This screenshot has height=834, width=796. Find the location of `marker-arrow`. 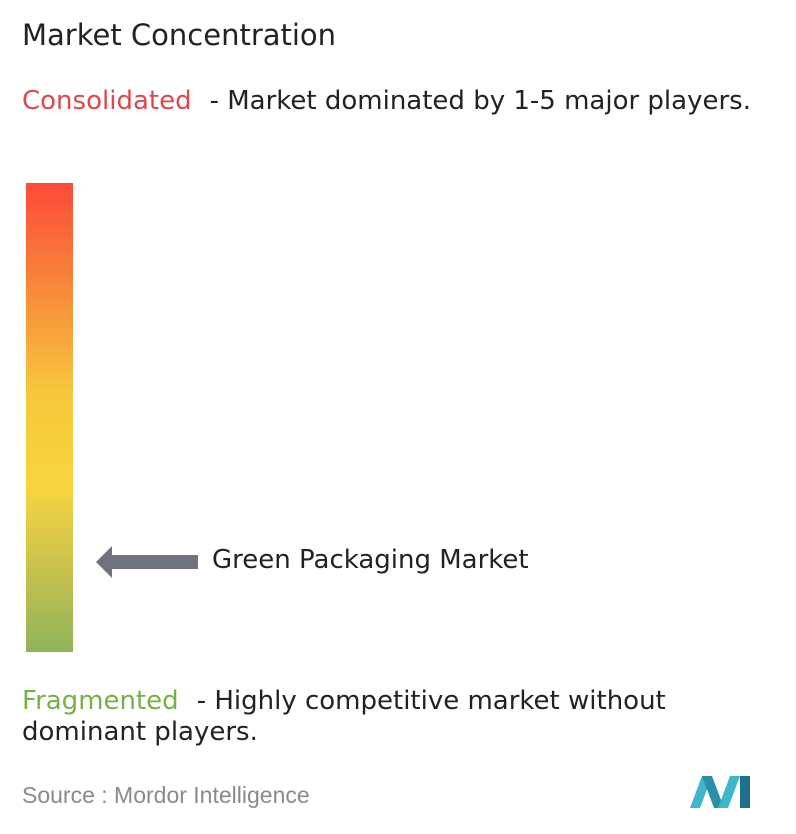

marker-arrow is located at coordinates (147, 562).